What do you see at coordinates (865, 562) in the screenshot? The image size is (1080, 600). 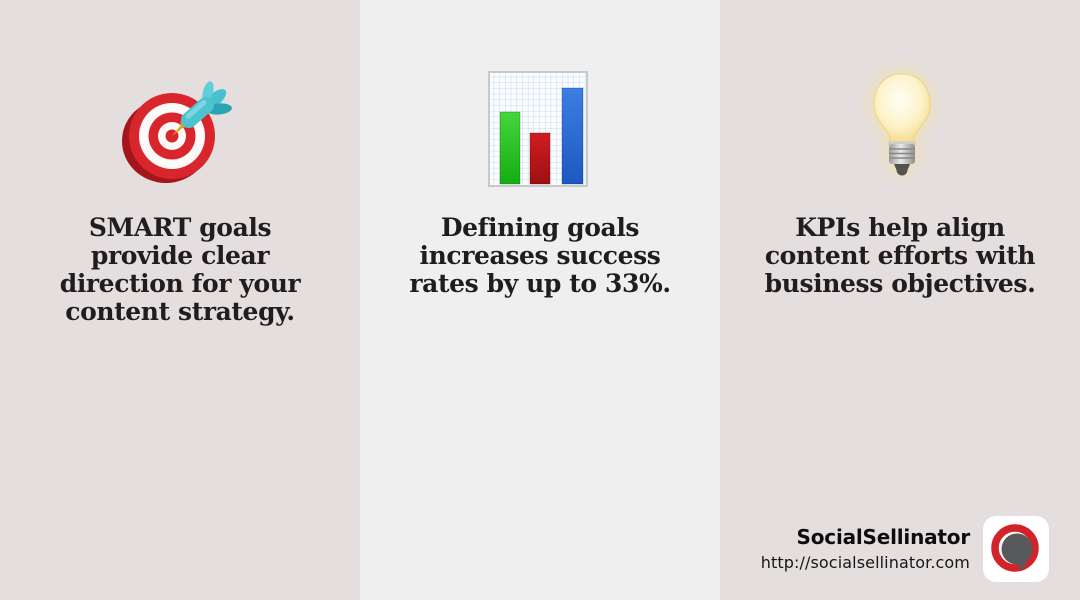 I see `brand-url: http://socialsellinator.com` at bounding box center [865, 562].